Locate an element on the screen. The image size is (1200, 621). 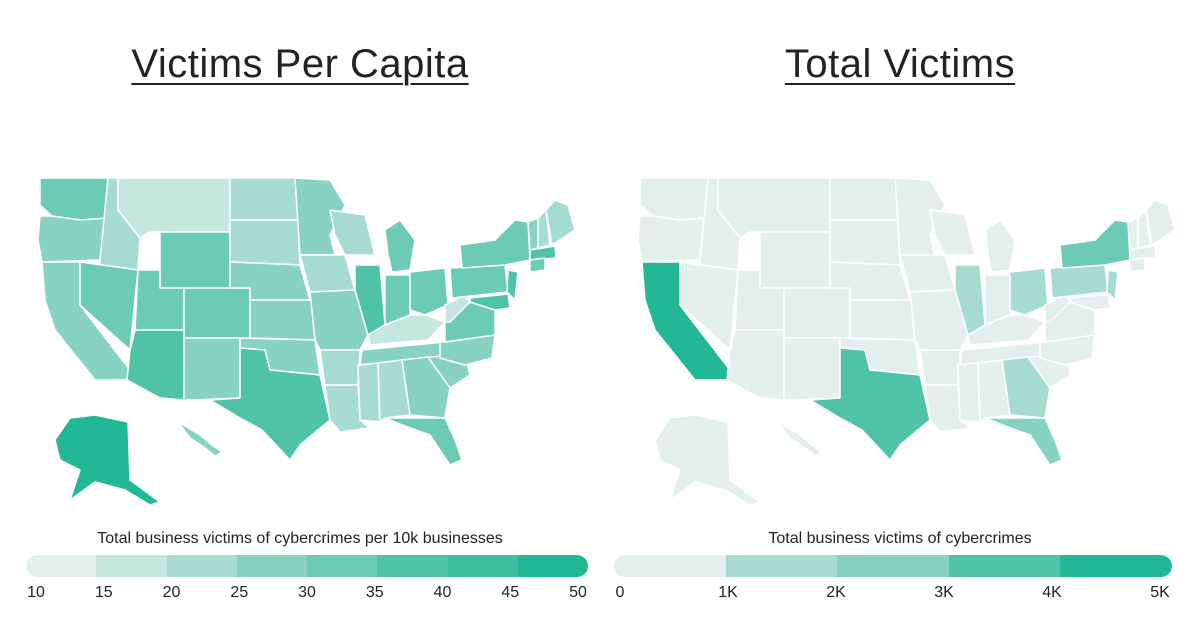
legend-tick-label: 10 is located at coordinates (36, 592).